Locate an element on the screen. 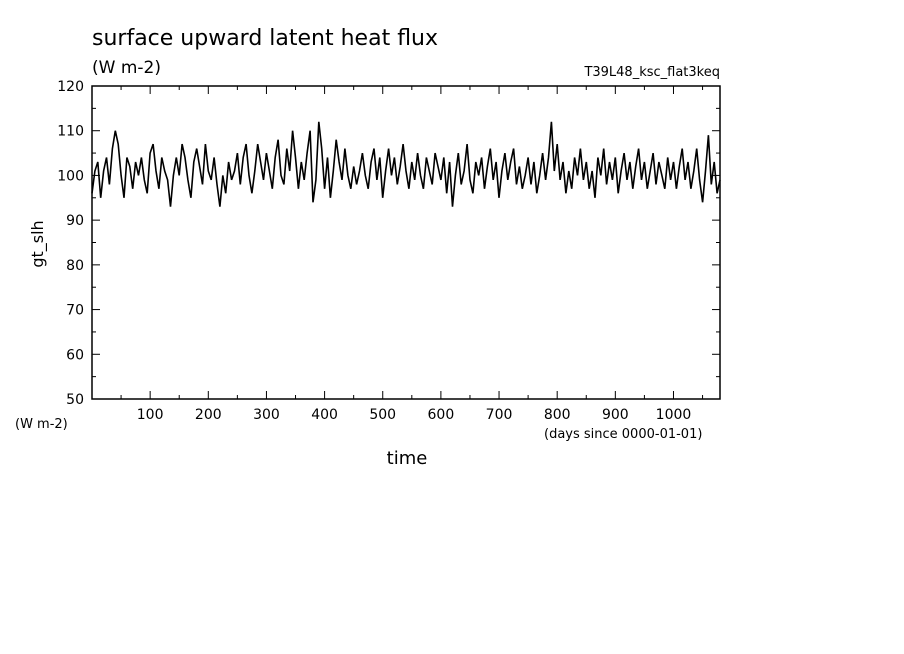 The image size is (904, 654). x-tick-label: 800 is located at coordinates (557, 415).